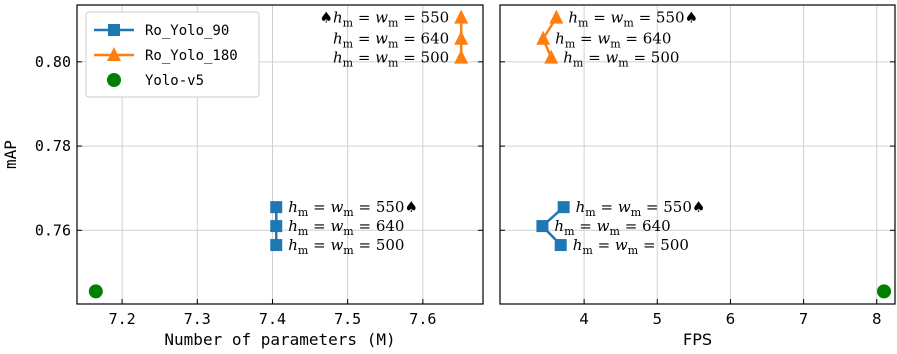 The height and width of the screenshot is (354, 897). Describe the element at coordinates (174, 81) in the screenshot. I see `legend-label: Yolo-v5` at that location.